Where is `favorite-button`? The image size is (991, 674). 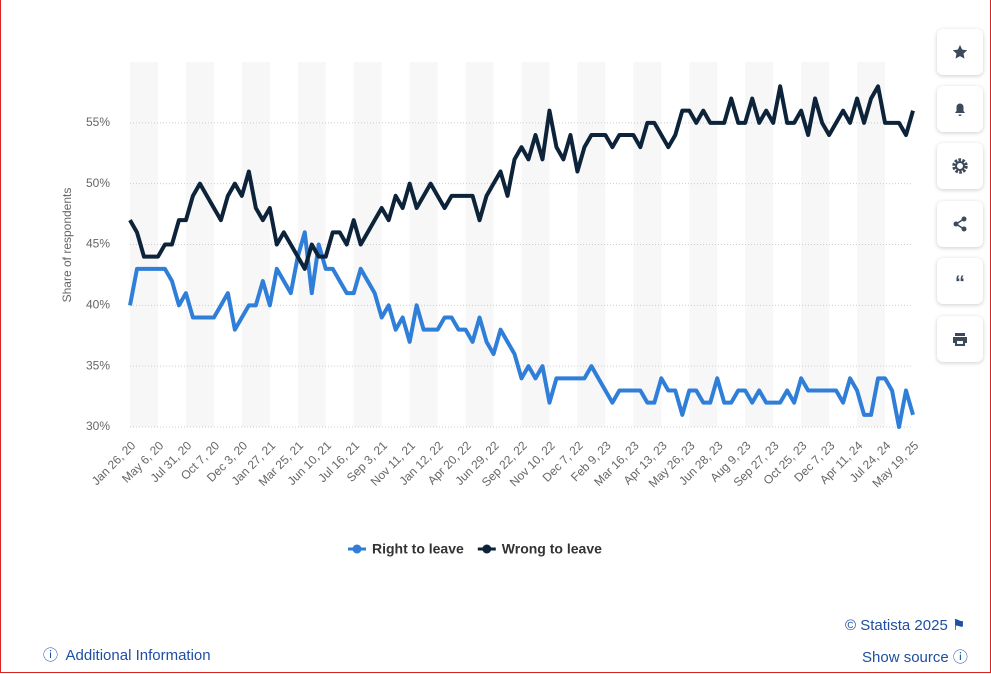 favorite-button is located at coordinates (960, 52).